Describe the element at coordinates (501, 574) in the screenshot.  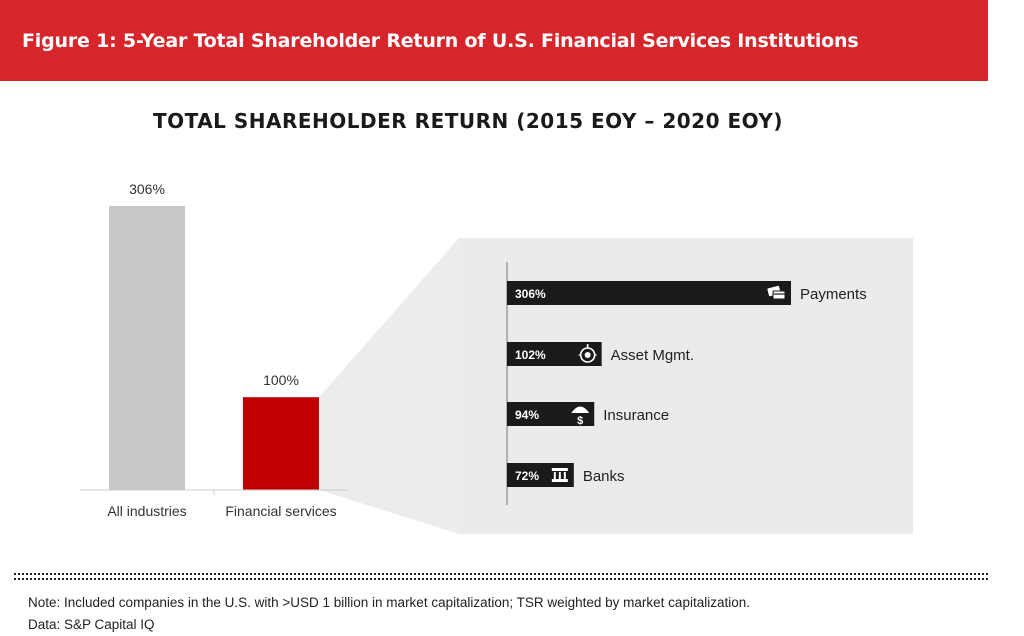
I see `footer-divider-top` at that location.